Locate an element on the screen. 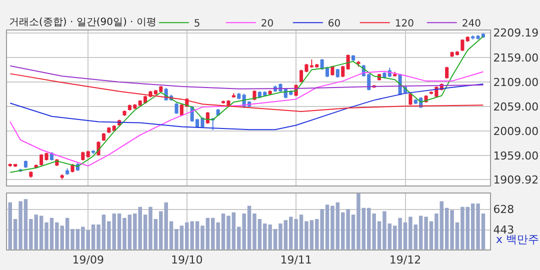 The height and width of the screenshot is (270, 540). legend-label: 60 is located at coordinates (334, 24).